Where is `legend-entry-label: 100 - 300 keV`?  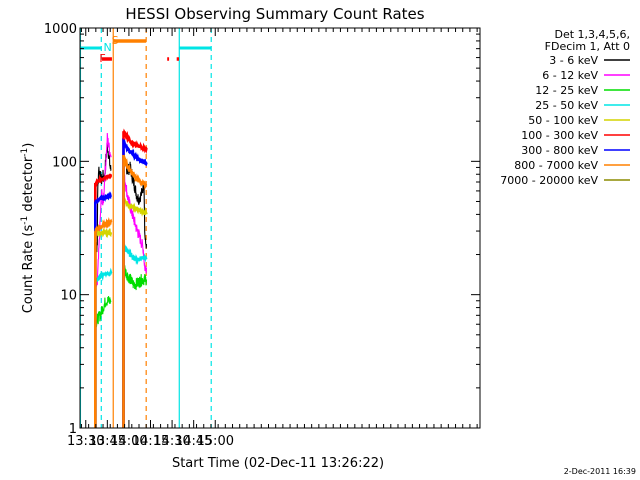 legend-entry-label: 100 - 300 keV is located at coordinates (559, 135).